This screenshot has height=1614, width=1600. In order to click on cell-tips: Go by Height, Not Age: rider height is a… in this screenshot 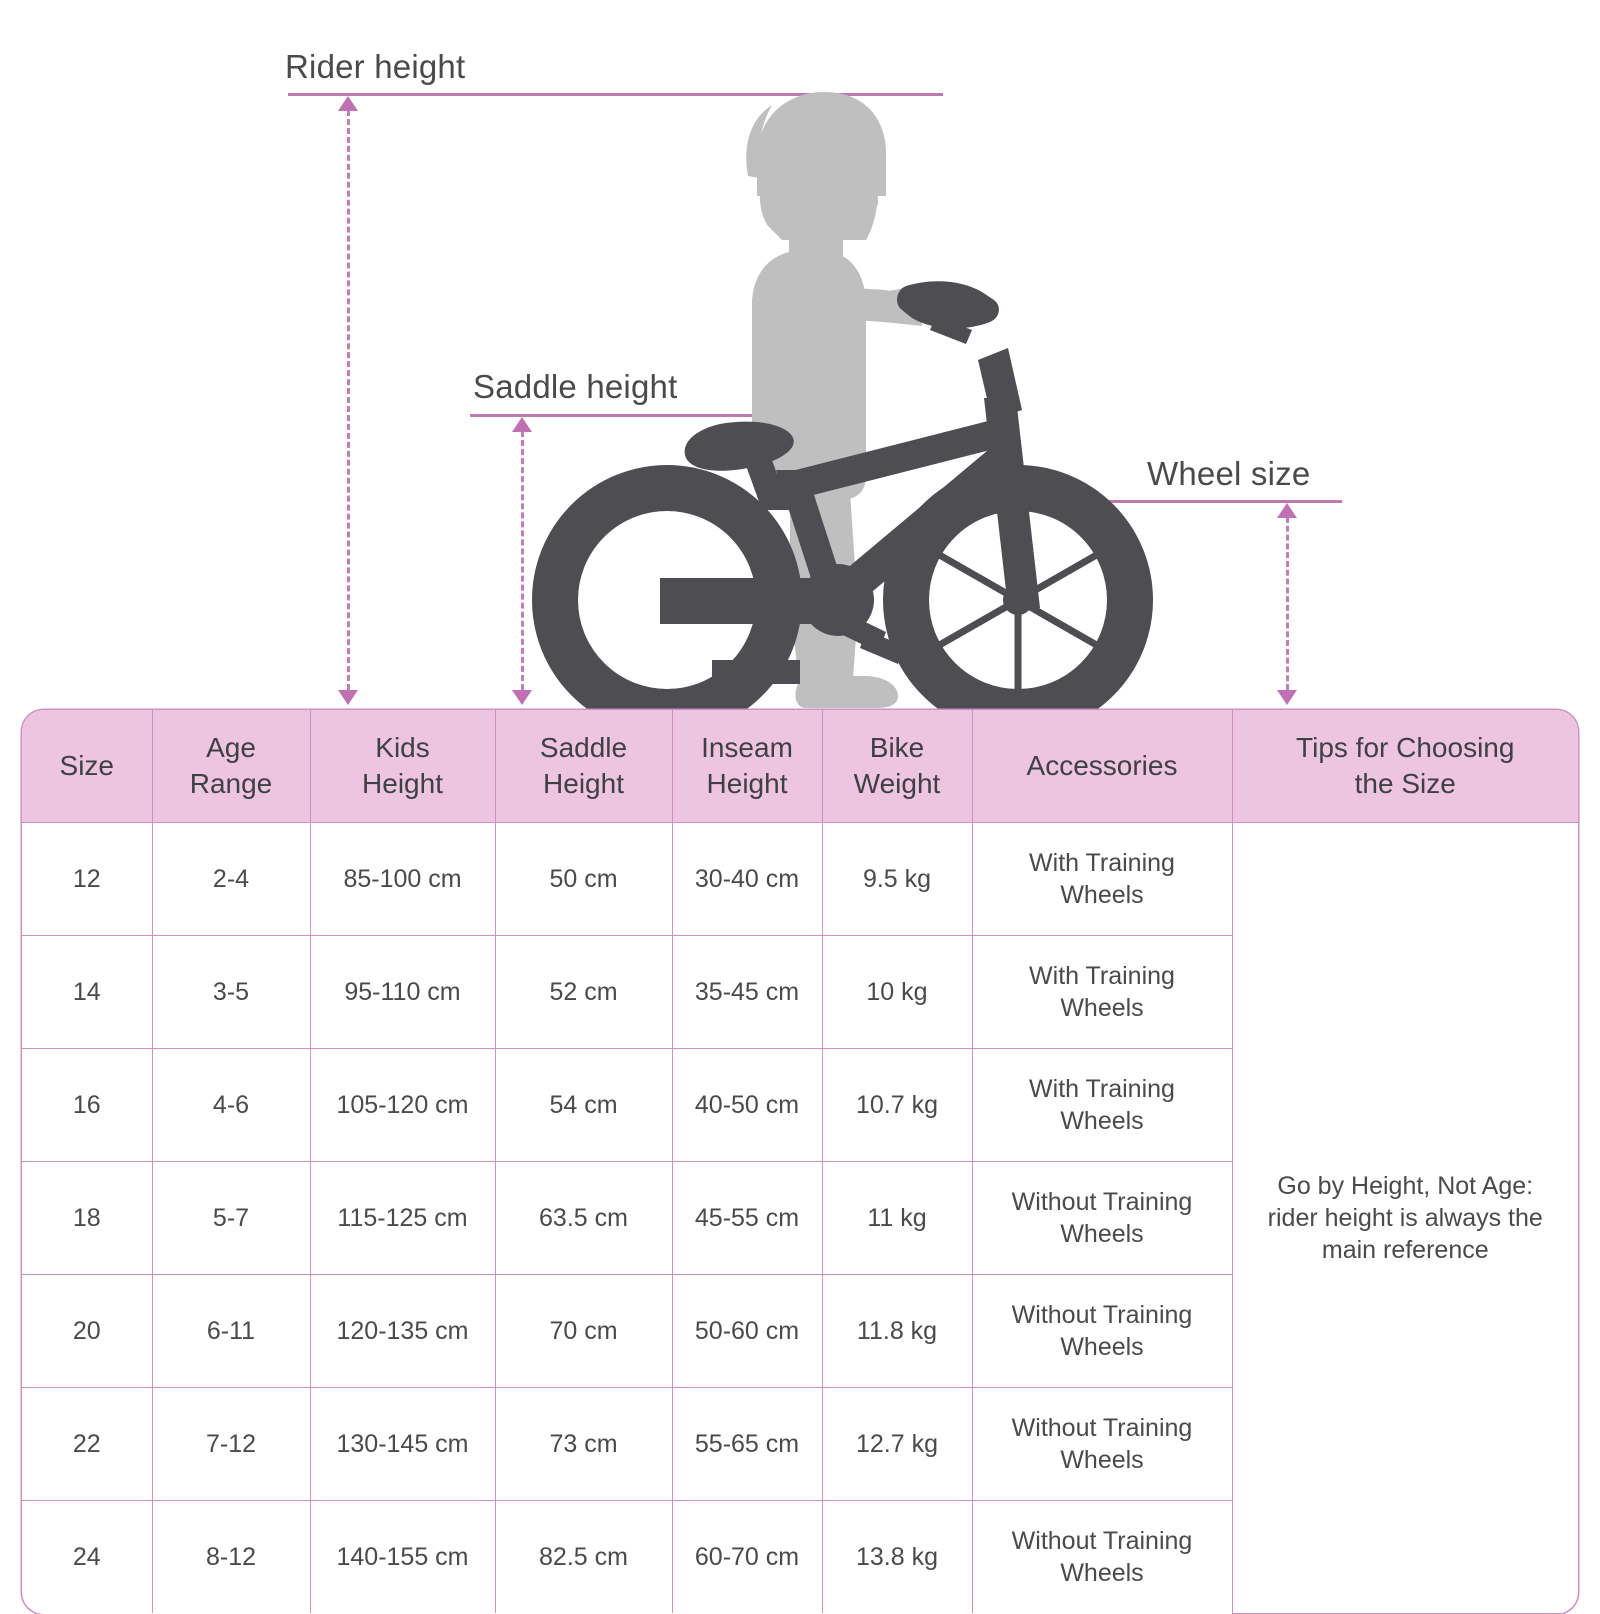, I will do `click(1404, 1218)`.